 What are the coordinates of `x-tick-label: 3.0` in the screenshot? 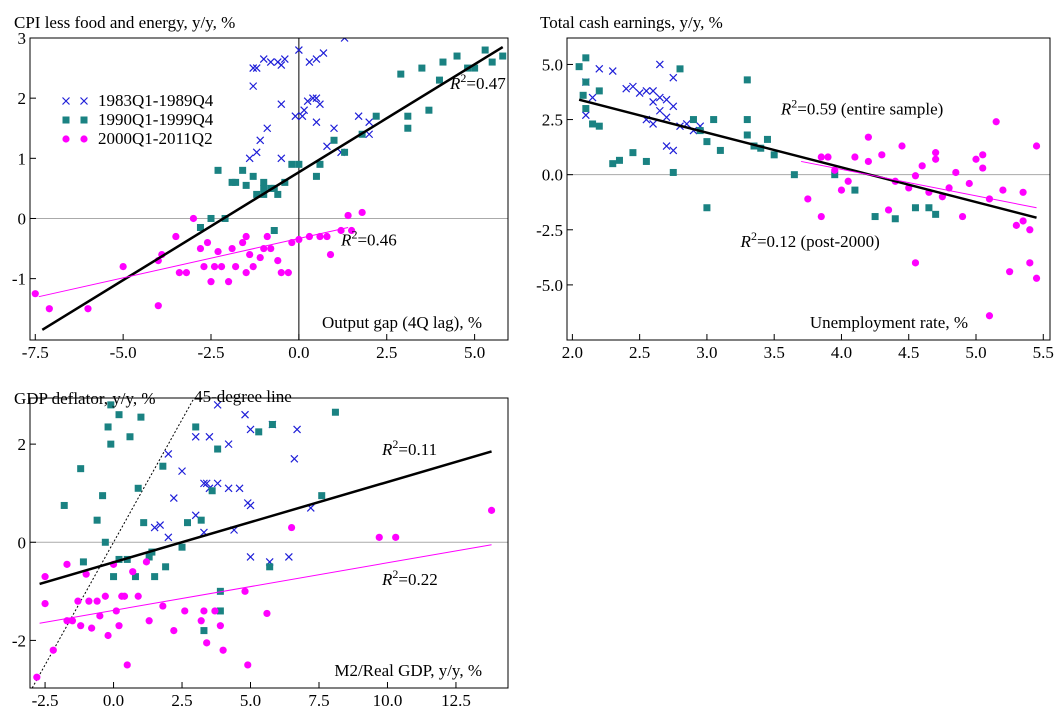 It's located at (706, 352).